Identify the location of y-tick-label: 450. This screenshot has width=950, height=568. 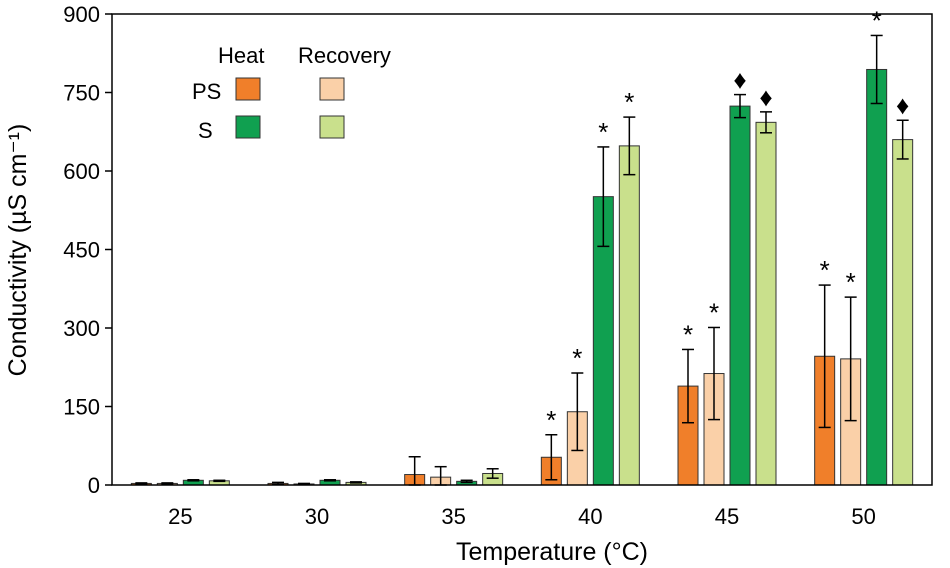
(81, 250).